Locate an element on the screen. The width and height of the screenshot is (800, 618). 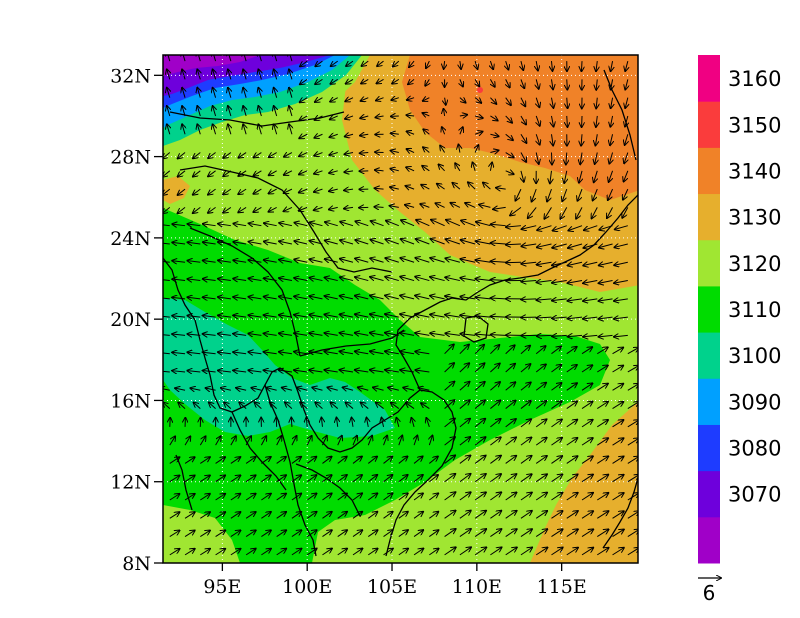
reference-vector-label: 6 is located at coordinates (709, 593).